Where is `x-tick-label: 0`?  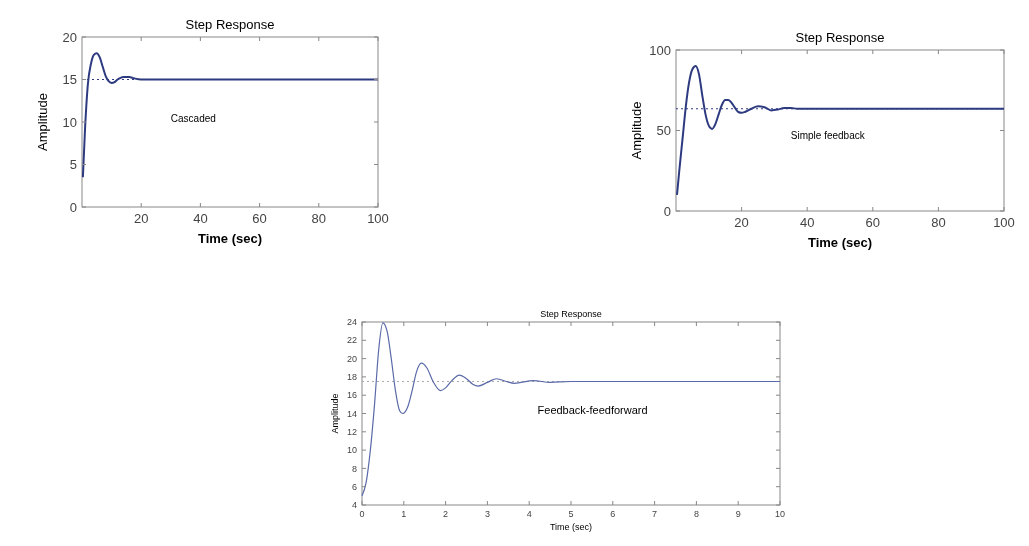 x-tick-label: 0 is located at coordinates (362, 514).